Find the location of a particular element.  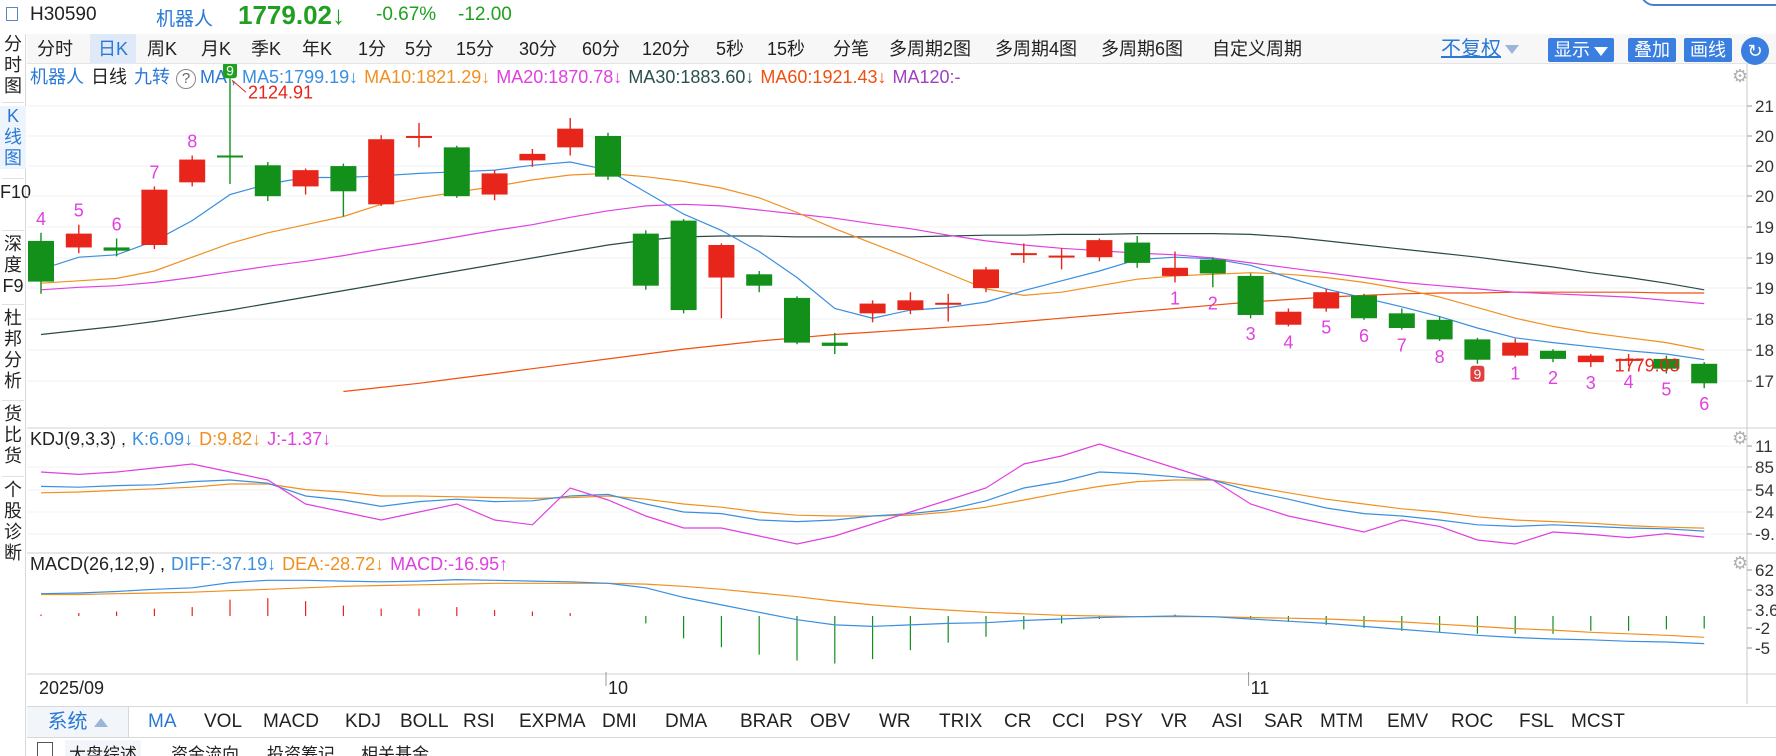

left-nav-item: F10 is located at coordinates (16, 192).